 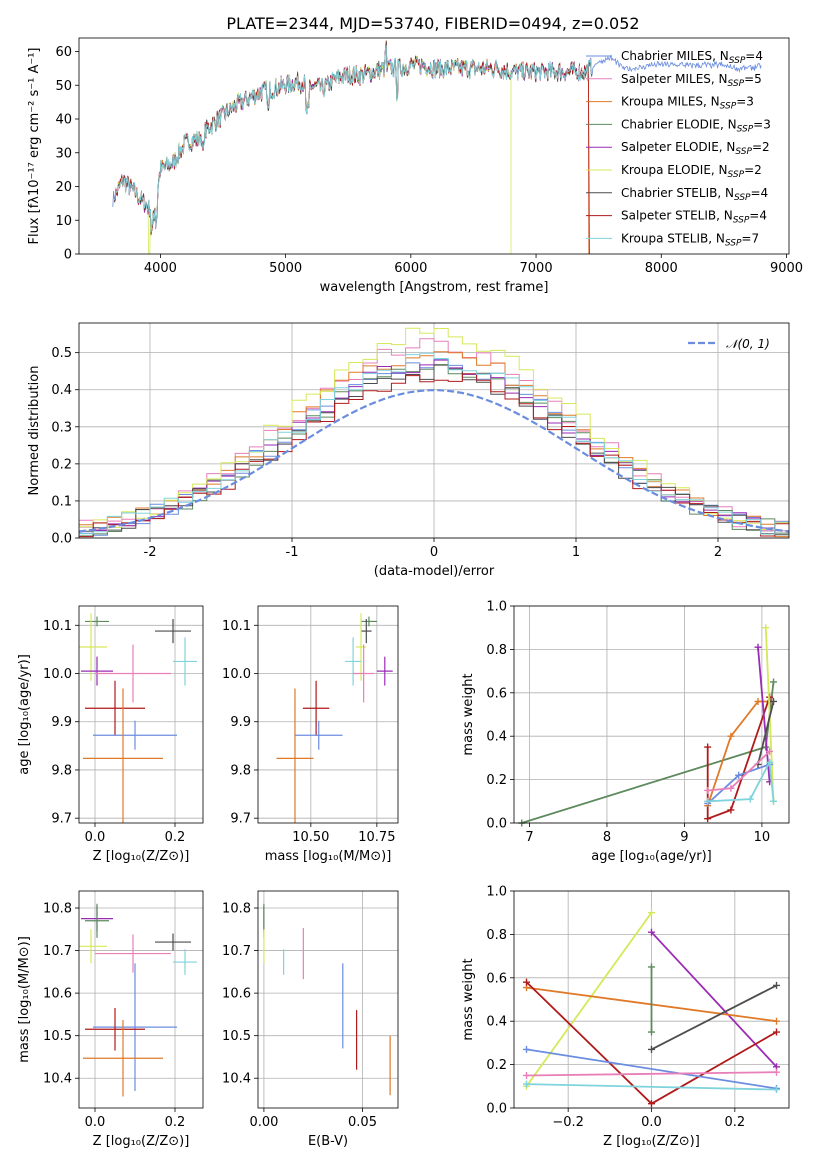 What do you see at coordinates (762, 837) in the screenshot?
I see `x-tick-label: 10` at bounding box center [762, 837].